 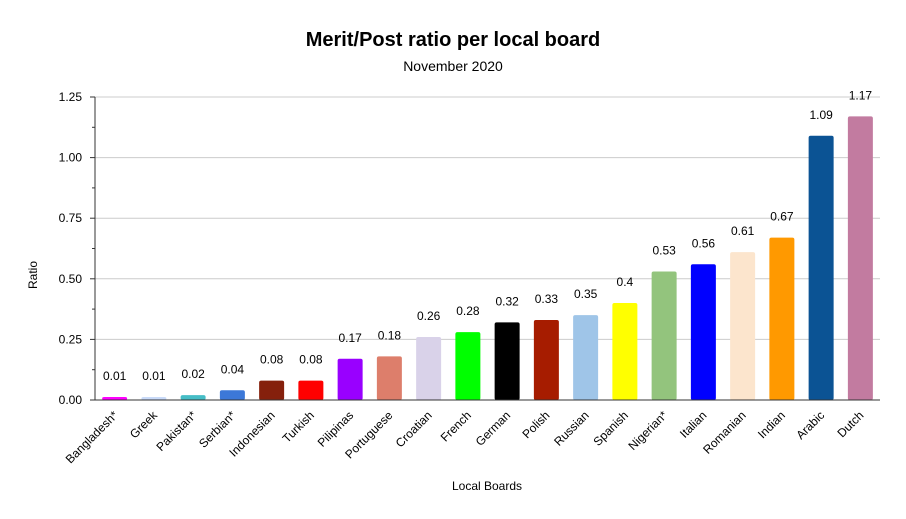 What do you see at coordinates (33, 275) in the screenshot?
I see `y-axis-title: Ratio` at bounding box center [33, 275].